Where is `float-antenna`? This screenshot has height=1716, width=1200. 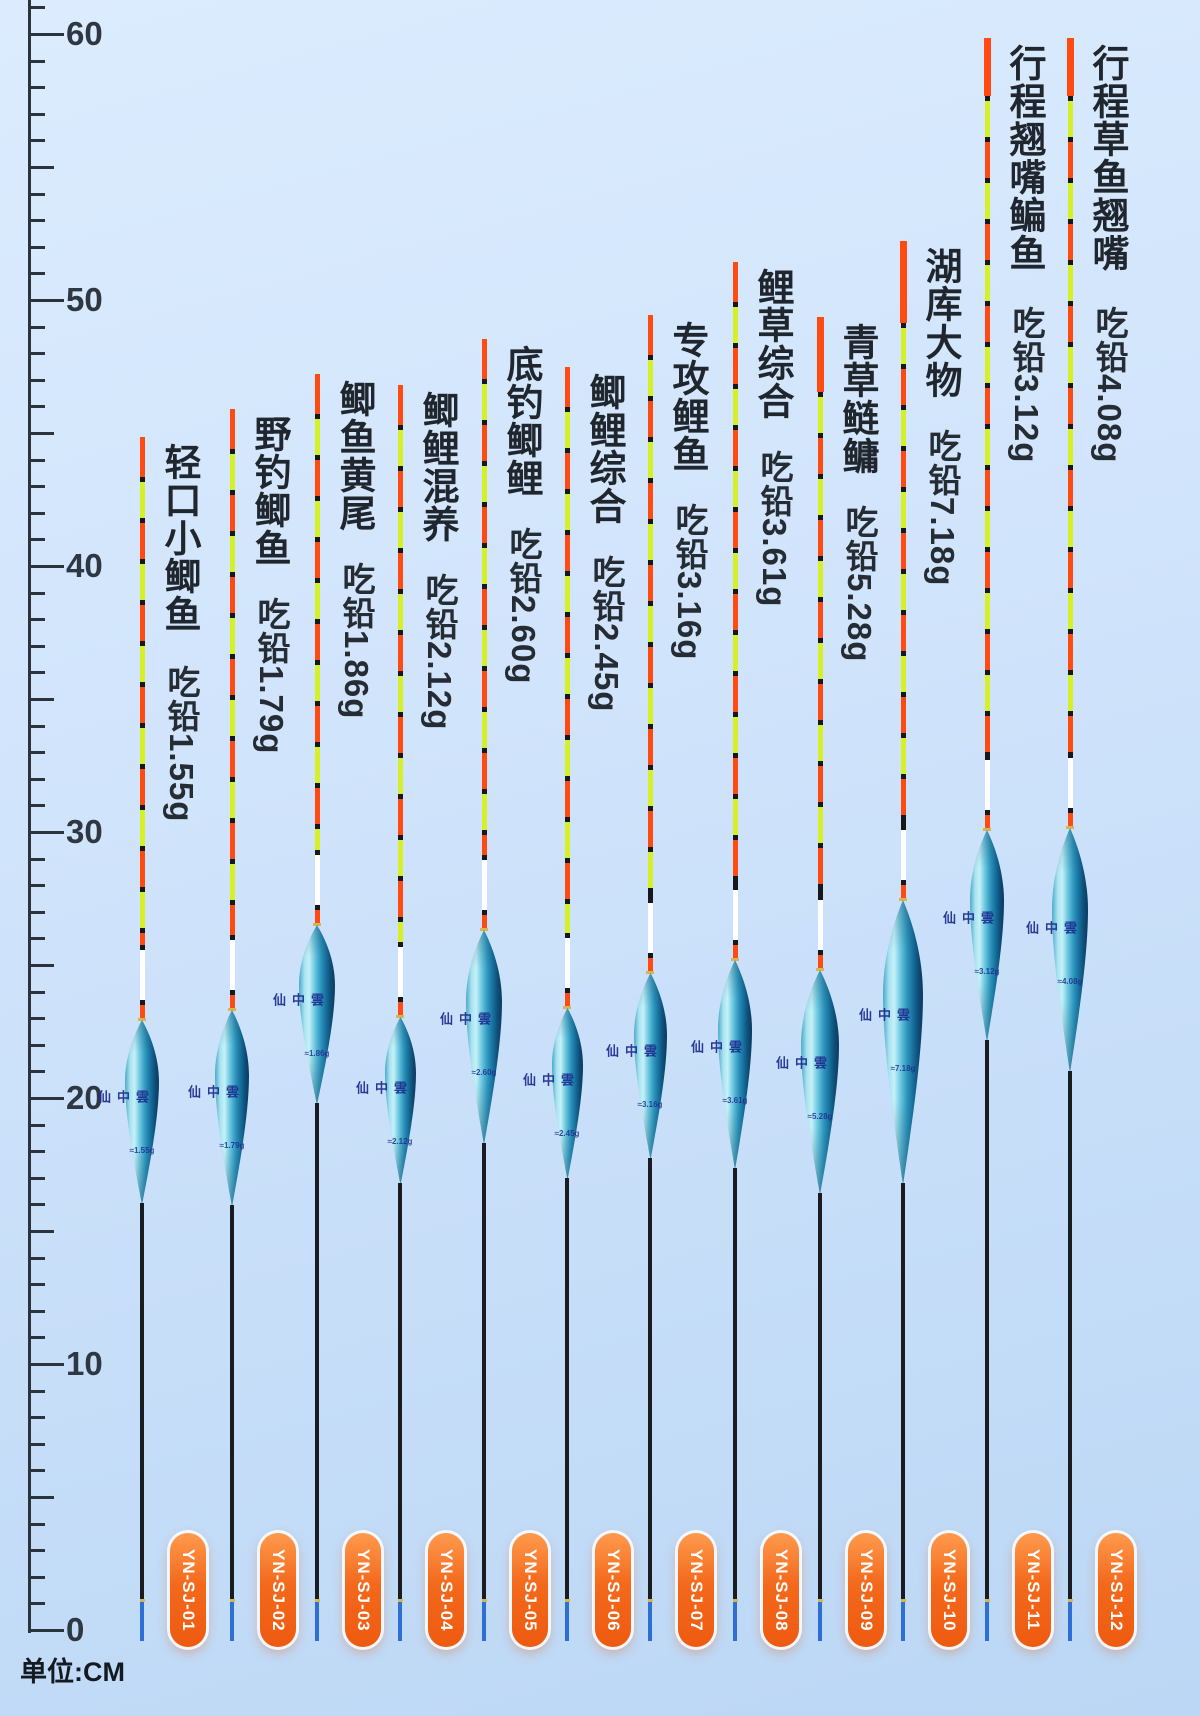 float-antenna is located at coordinates (903, 570).